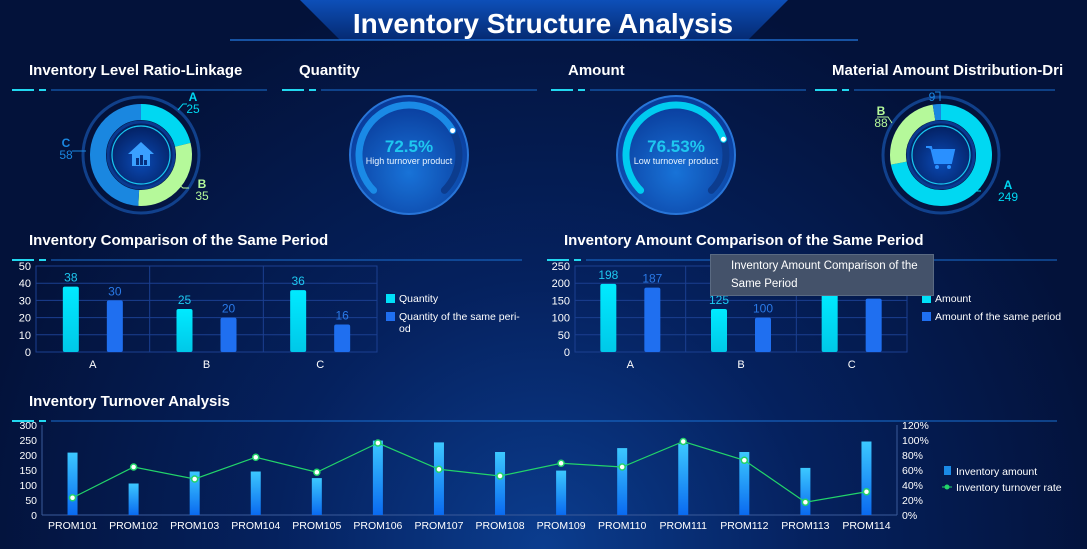  I want to click on y-tick-label: 10, so click(25, 336).